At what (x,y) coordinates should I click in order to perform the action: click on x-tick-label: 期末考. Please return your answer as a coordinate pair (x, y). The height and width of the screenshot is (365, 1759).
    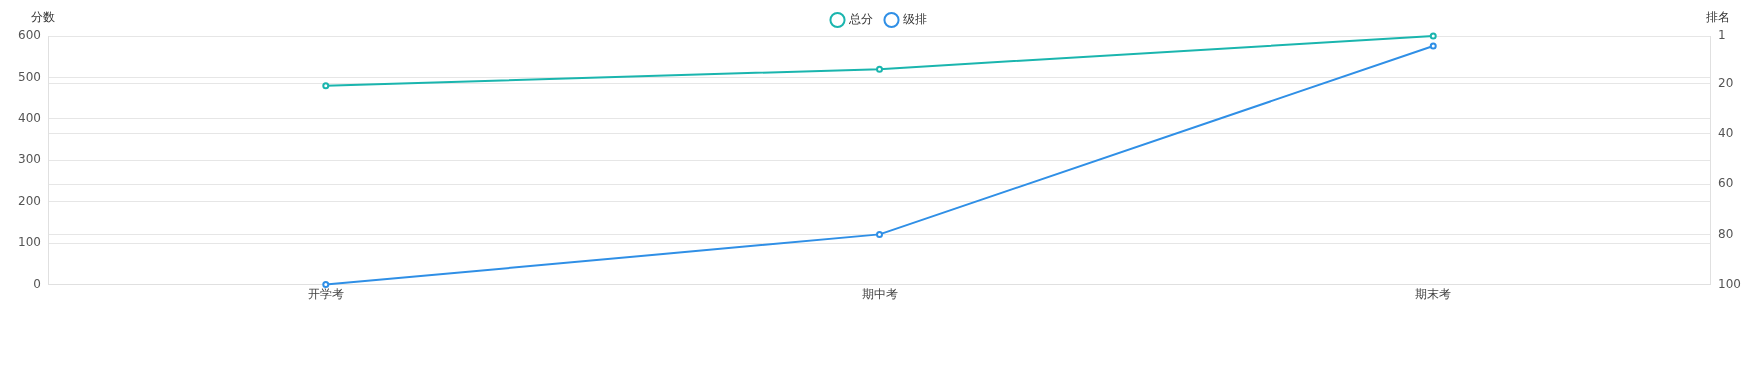
    Looking at the image, I should click on (1433, 293).